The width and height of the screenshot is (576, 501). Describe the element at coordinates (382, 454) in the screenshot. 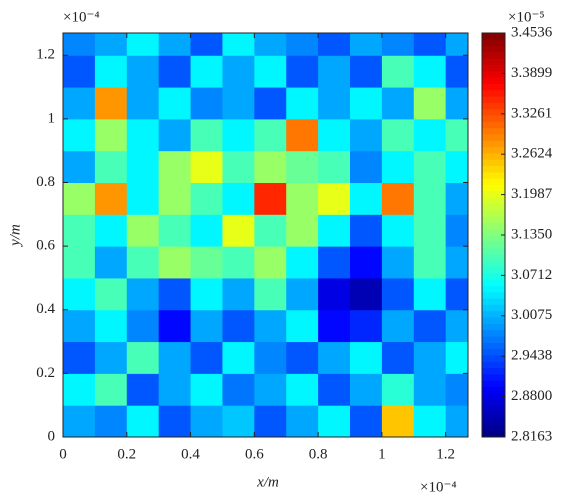

I see `x-tick-label: 1` at that location.